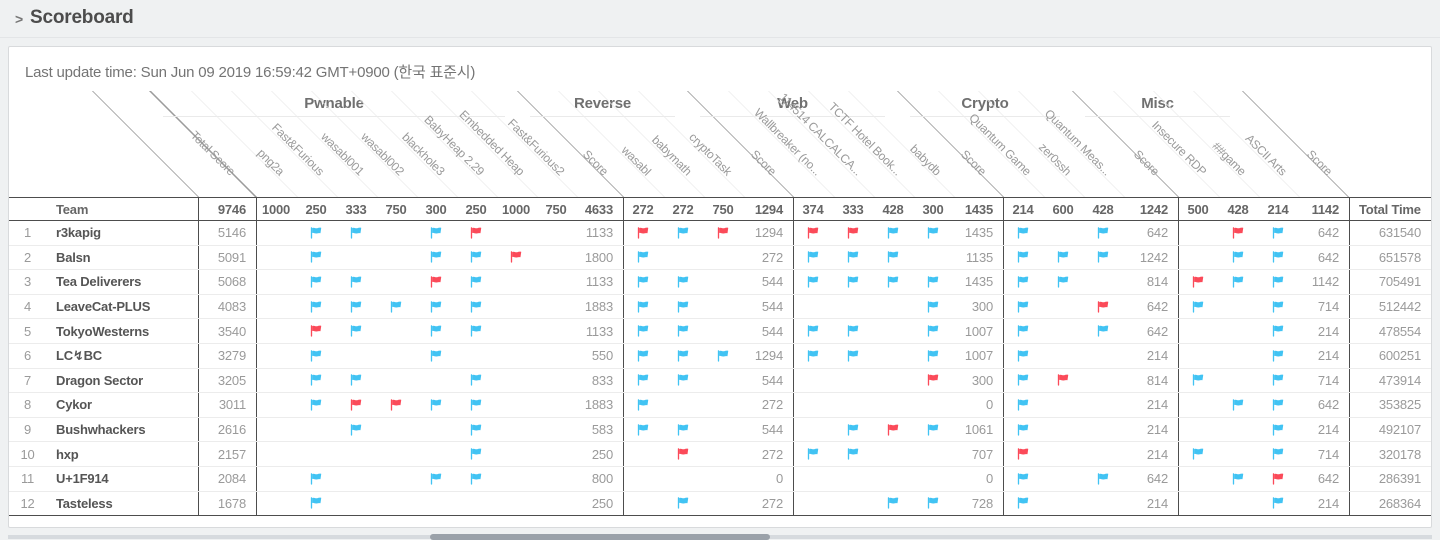  Describe the element at coordinates (853, 209) in the screenshot. I see `challenge-points: 333` at that location.